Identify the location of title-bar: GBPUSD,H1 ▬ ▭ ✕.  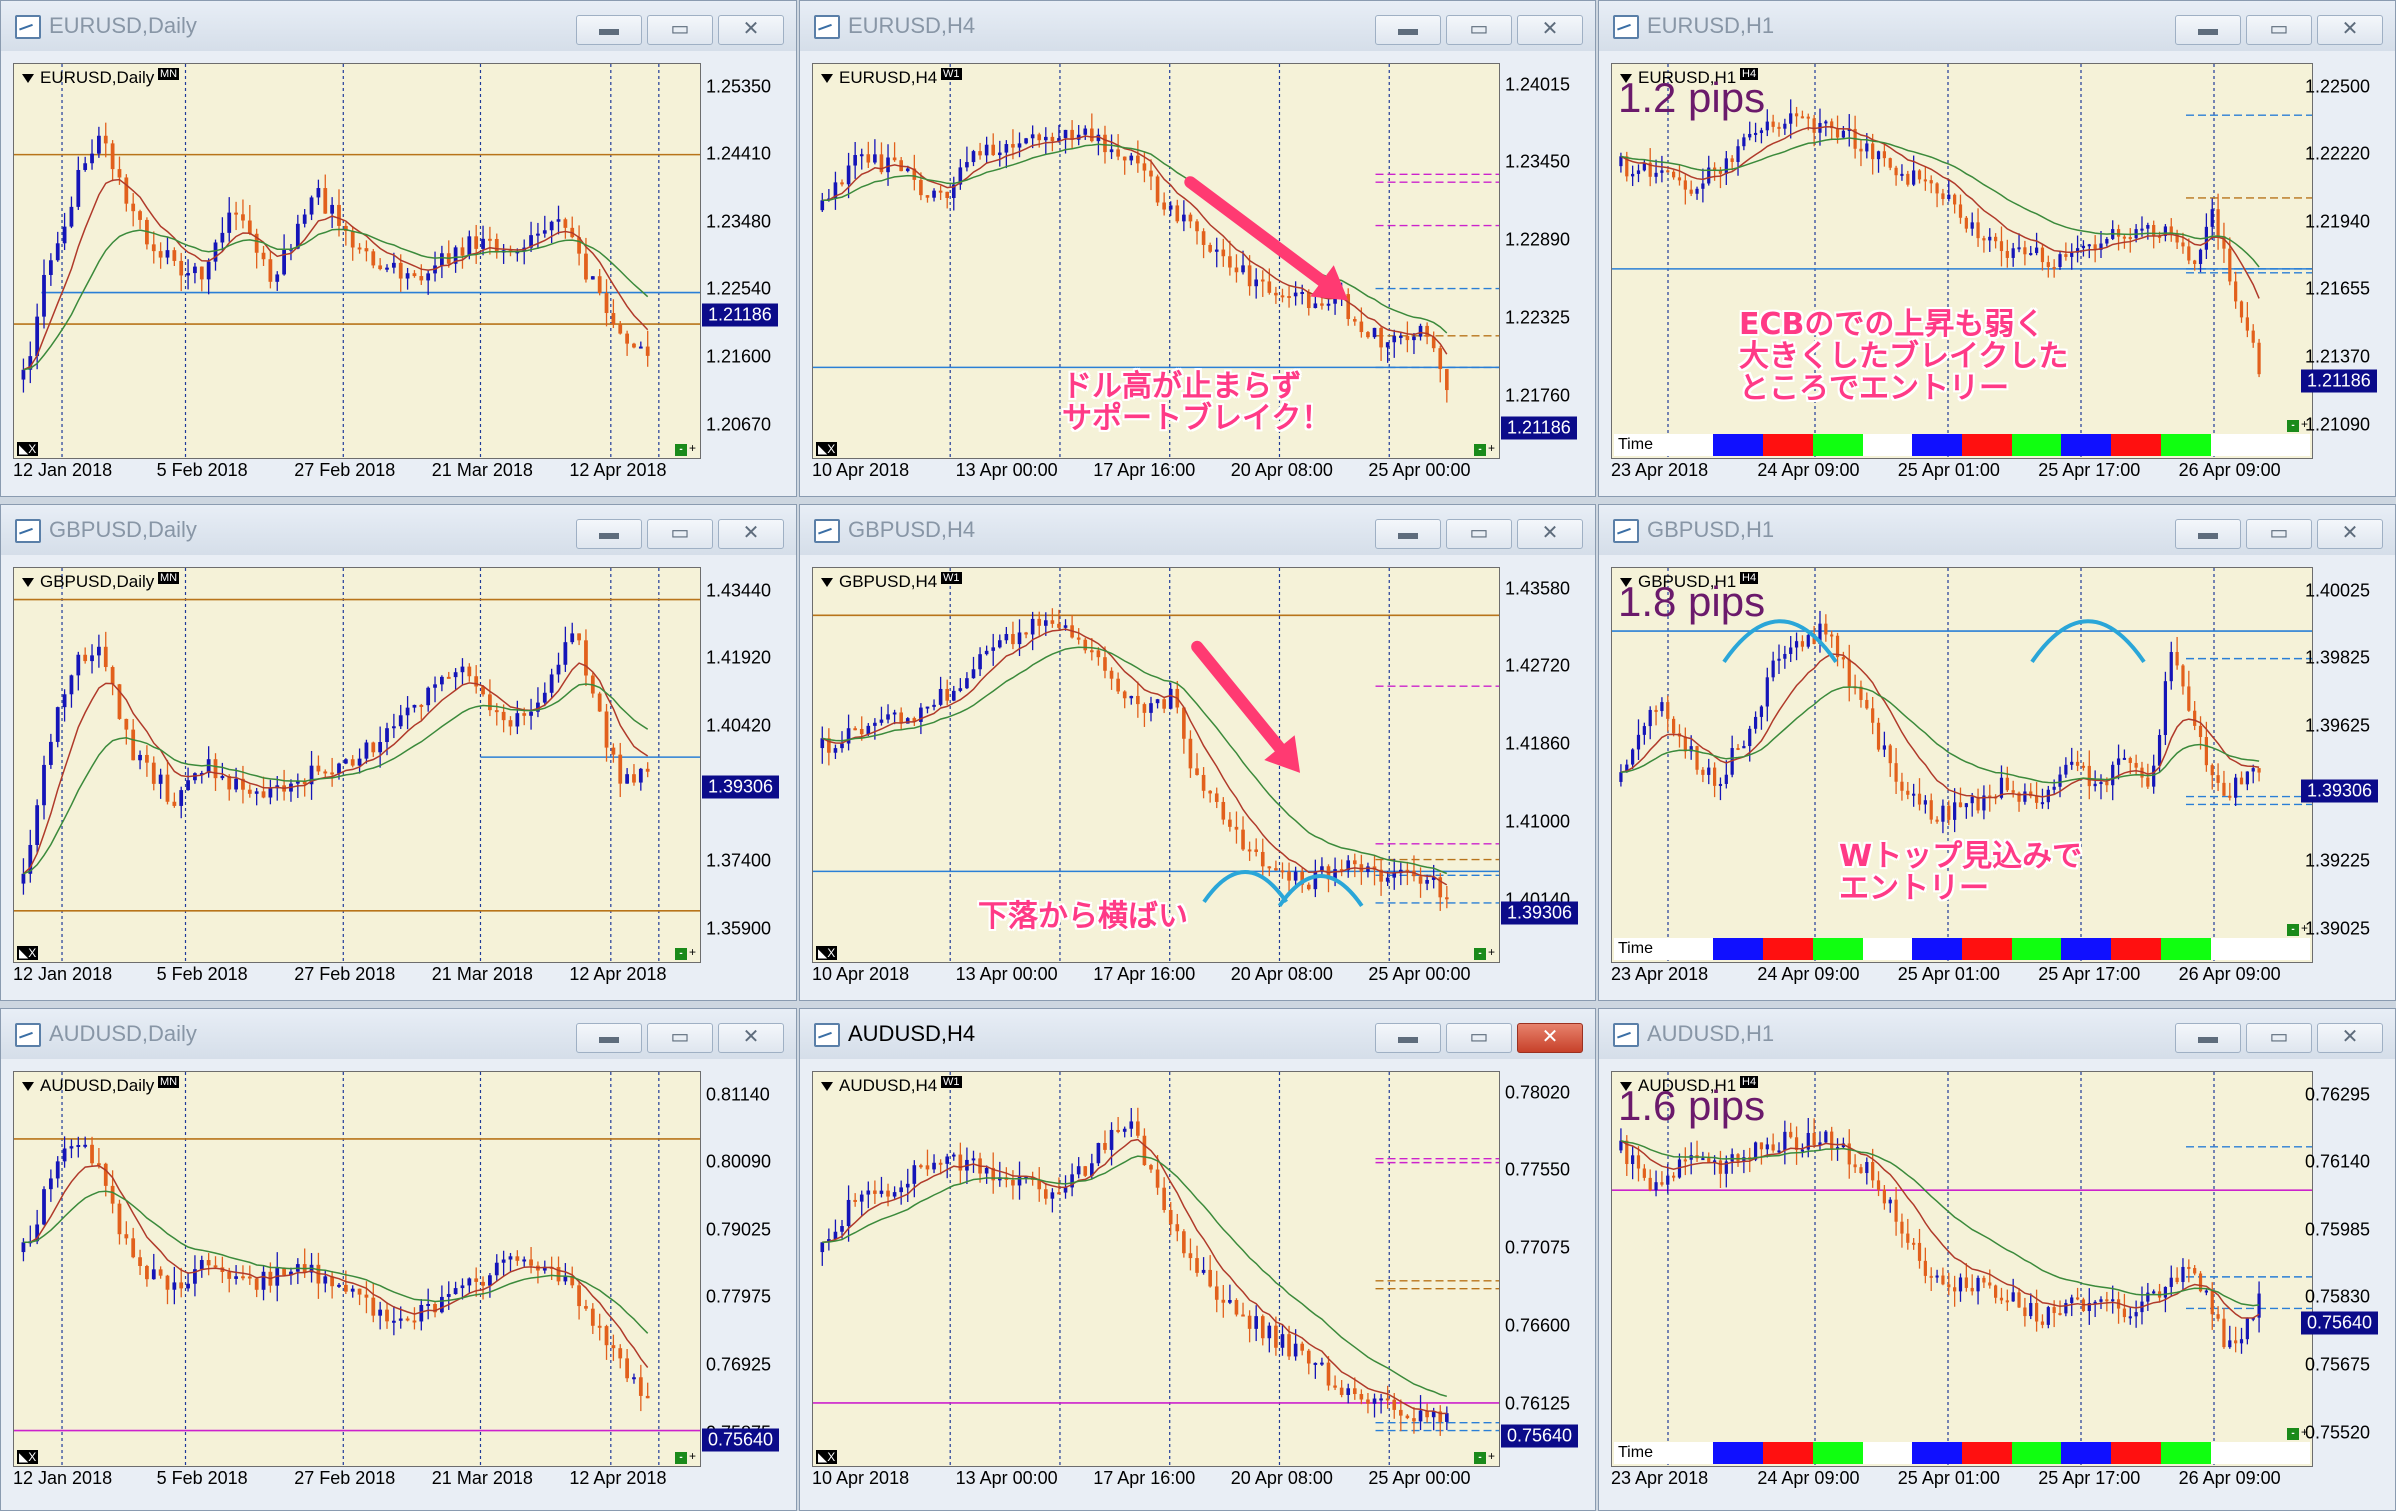
(1997, 530).